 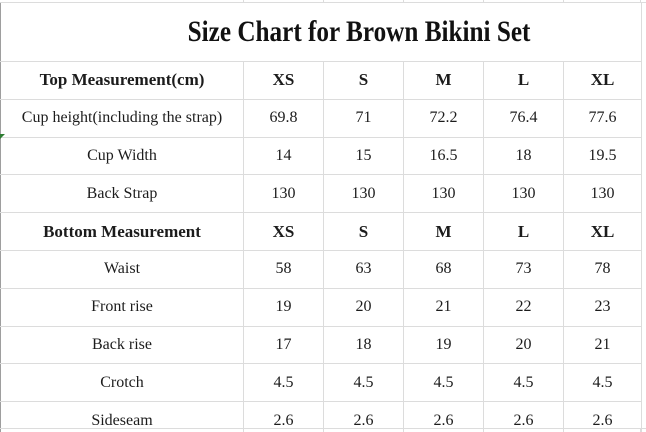 I want to click on table-row: Back Strap 130 130 130 130 130, so click(x=321, y=194).